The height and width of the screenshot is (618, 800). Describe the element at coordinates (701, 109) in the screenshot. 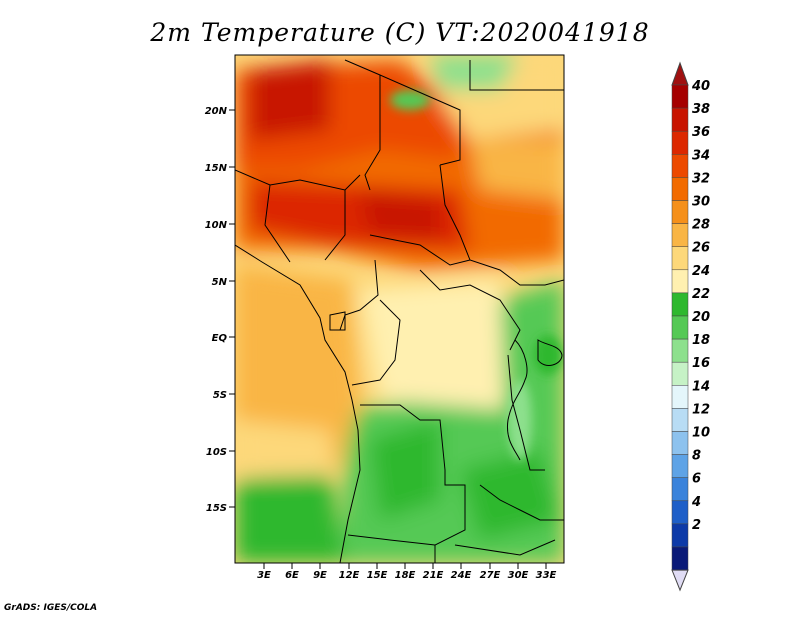

I see `colorbar-label: 38` at that location.